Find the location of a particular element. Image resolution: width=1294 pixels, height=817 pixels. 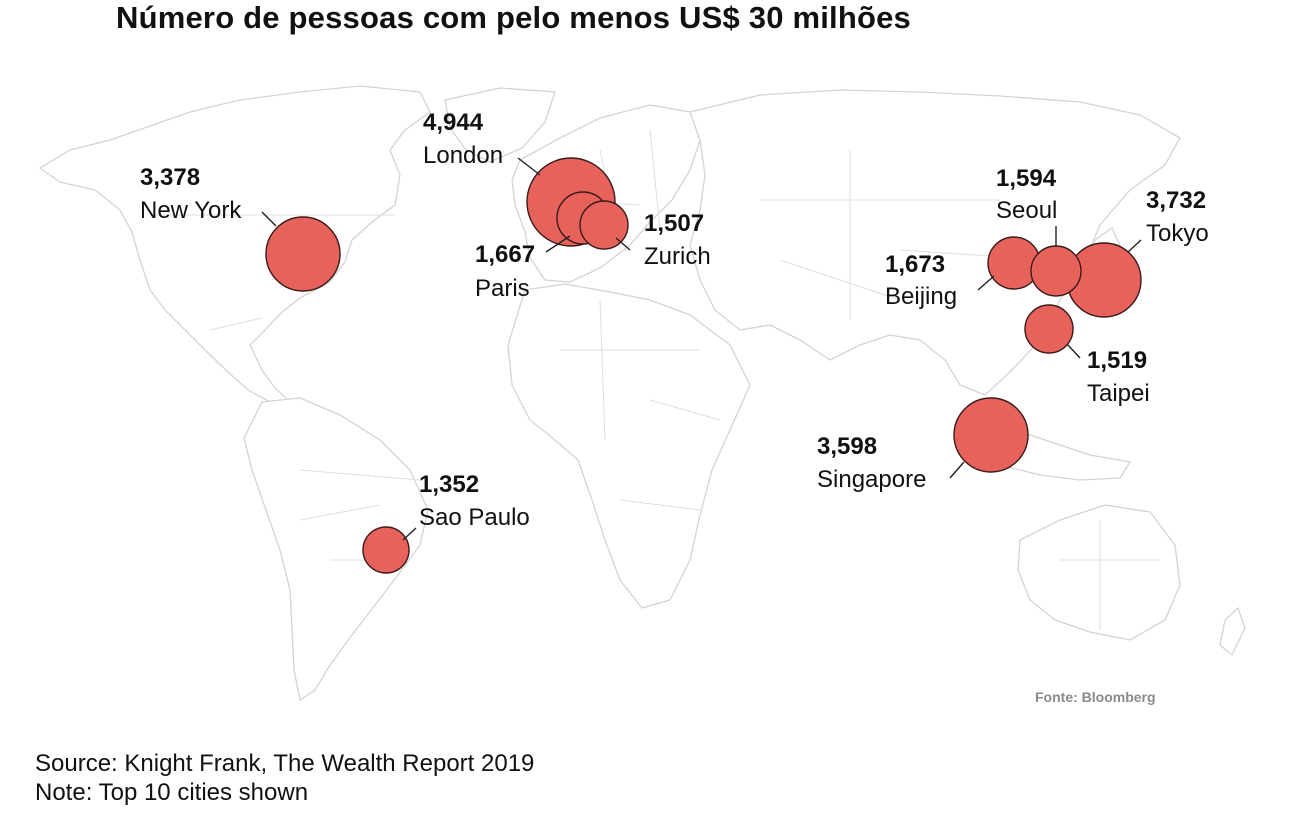

label-beijing: Beijing is located at coordinates (921, 296).